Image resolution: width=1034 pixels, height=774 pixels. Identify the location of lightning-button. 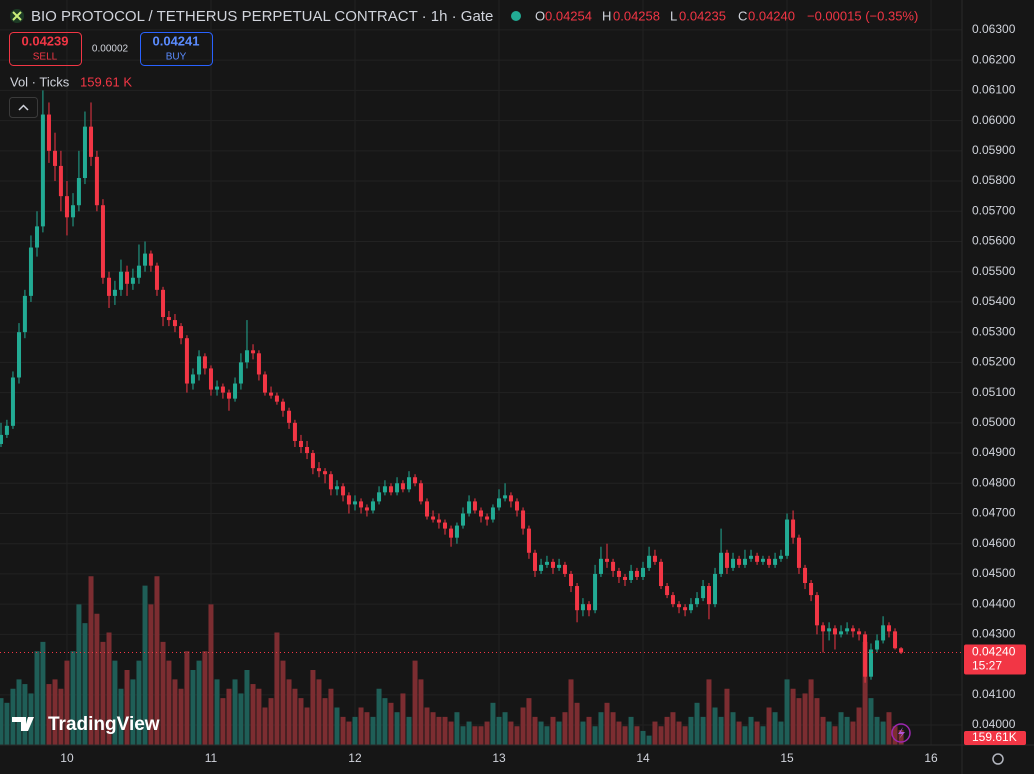
(901, 733).